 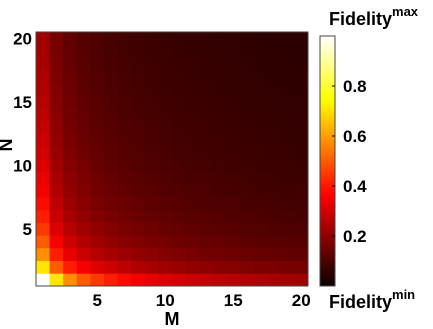 What do you see at coordinates (233, 300) in the screenshot?
I see `x-tick-label: 15` at bounding box center [233, 300].